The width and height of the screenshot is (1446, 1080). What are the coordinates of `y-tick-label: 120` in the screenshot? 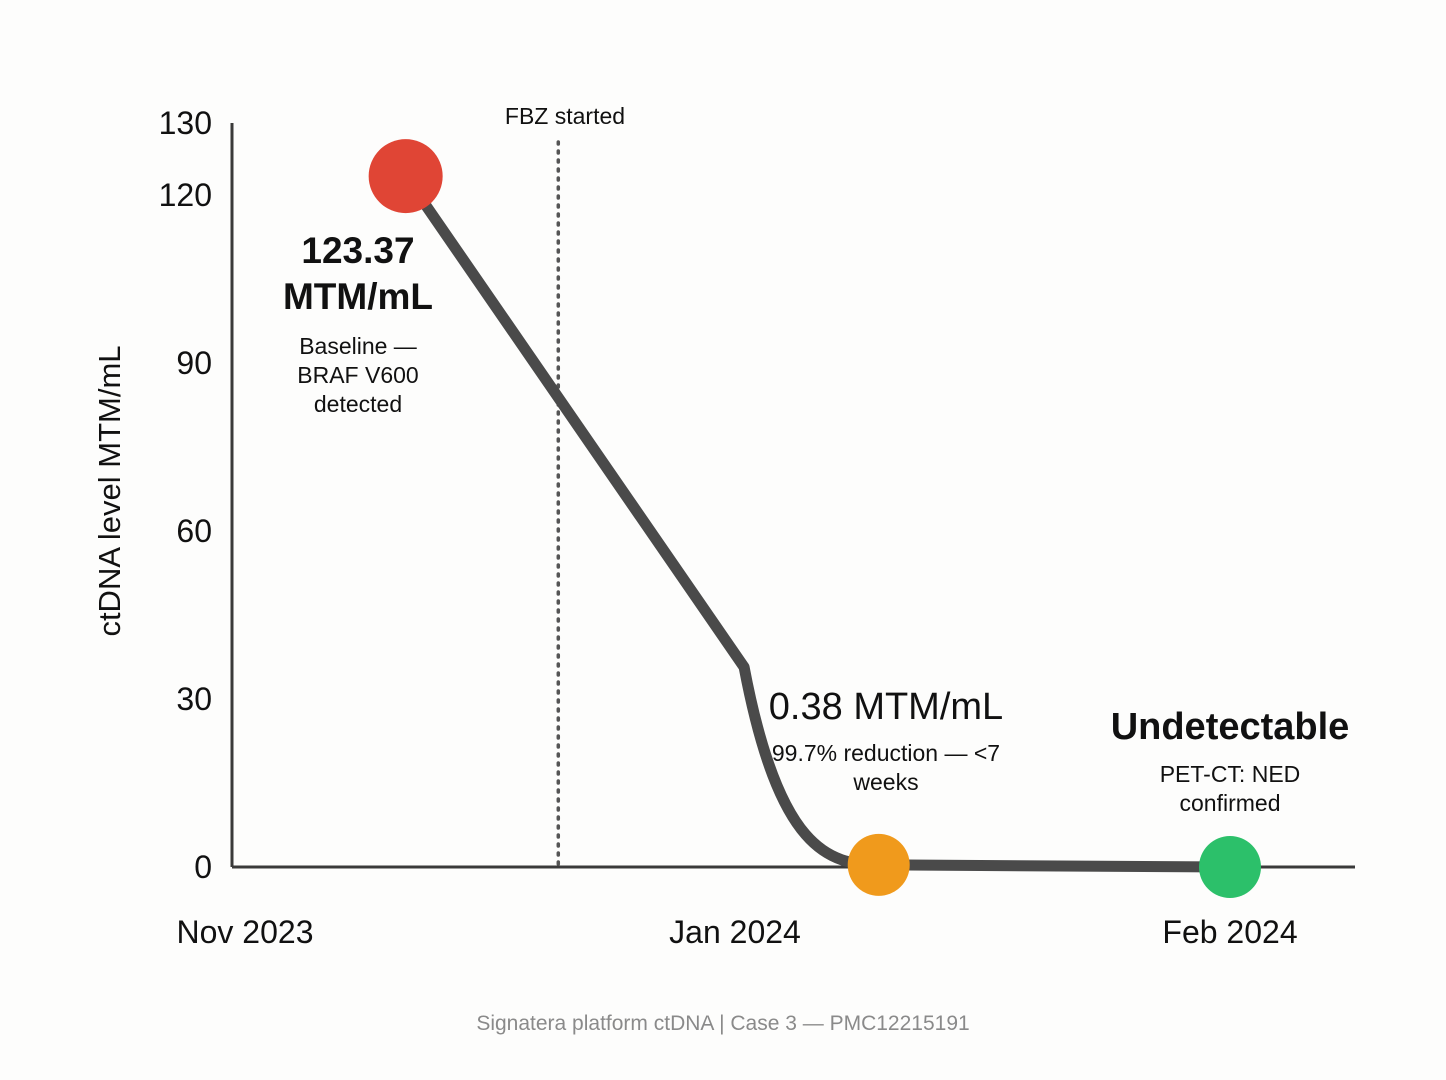 It's located at (185, 195).